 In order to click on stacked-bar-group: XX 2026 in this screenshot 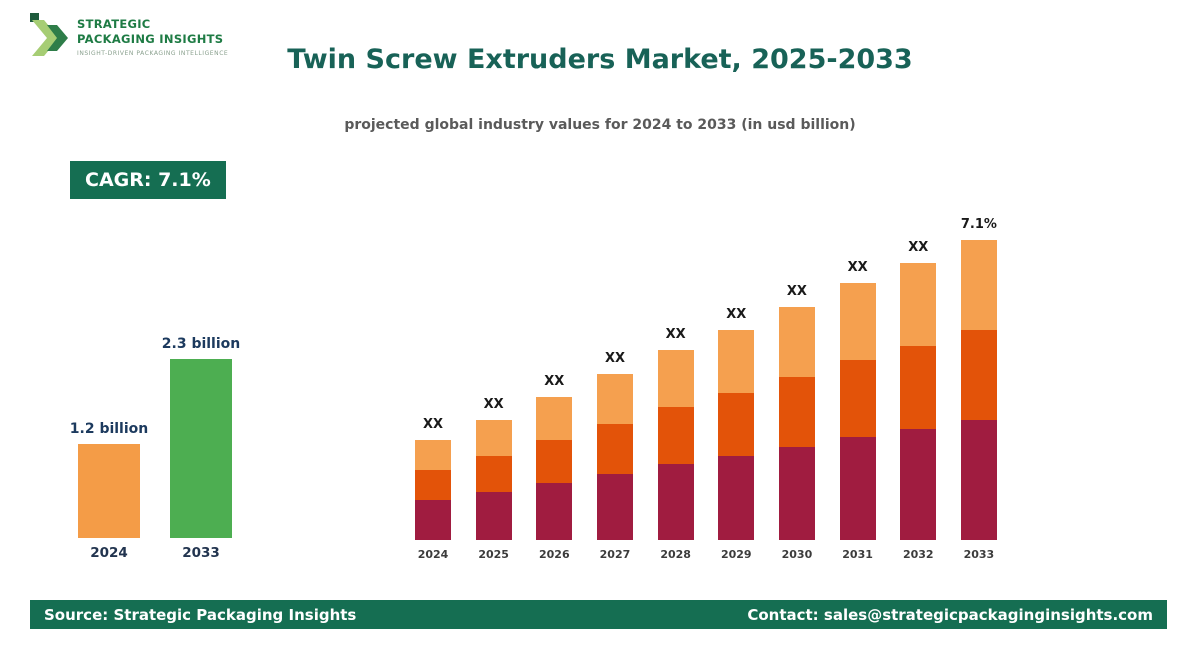, I will do `click(554, 468)`.